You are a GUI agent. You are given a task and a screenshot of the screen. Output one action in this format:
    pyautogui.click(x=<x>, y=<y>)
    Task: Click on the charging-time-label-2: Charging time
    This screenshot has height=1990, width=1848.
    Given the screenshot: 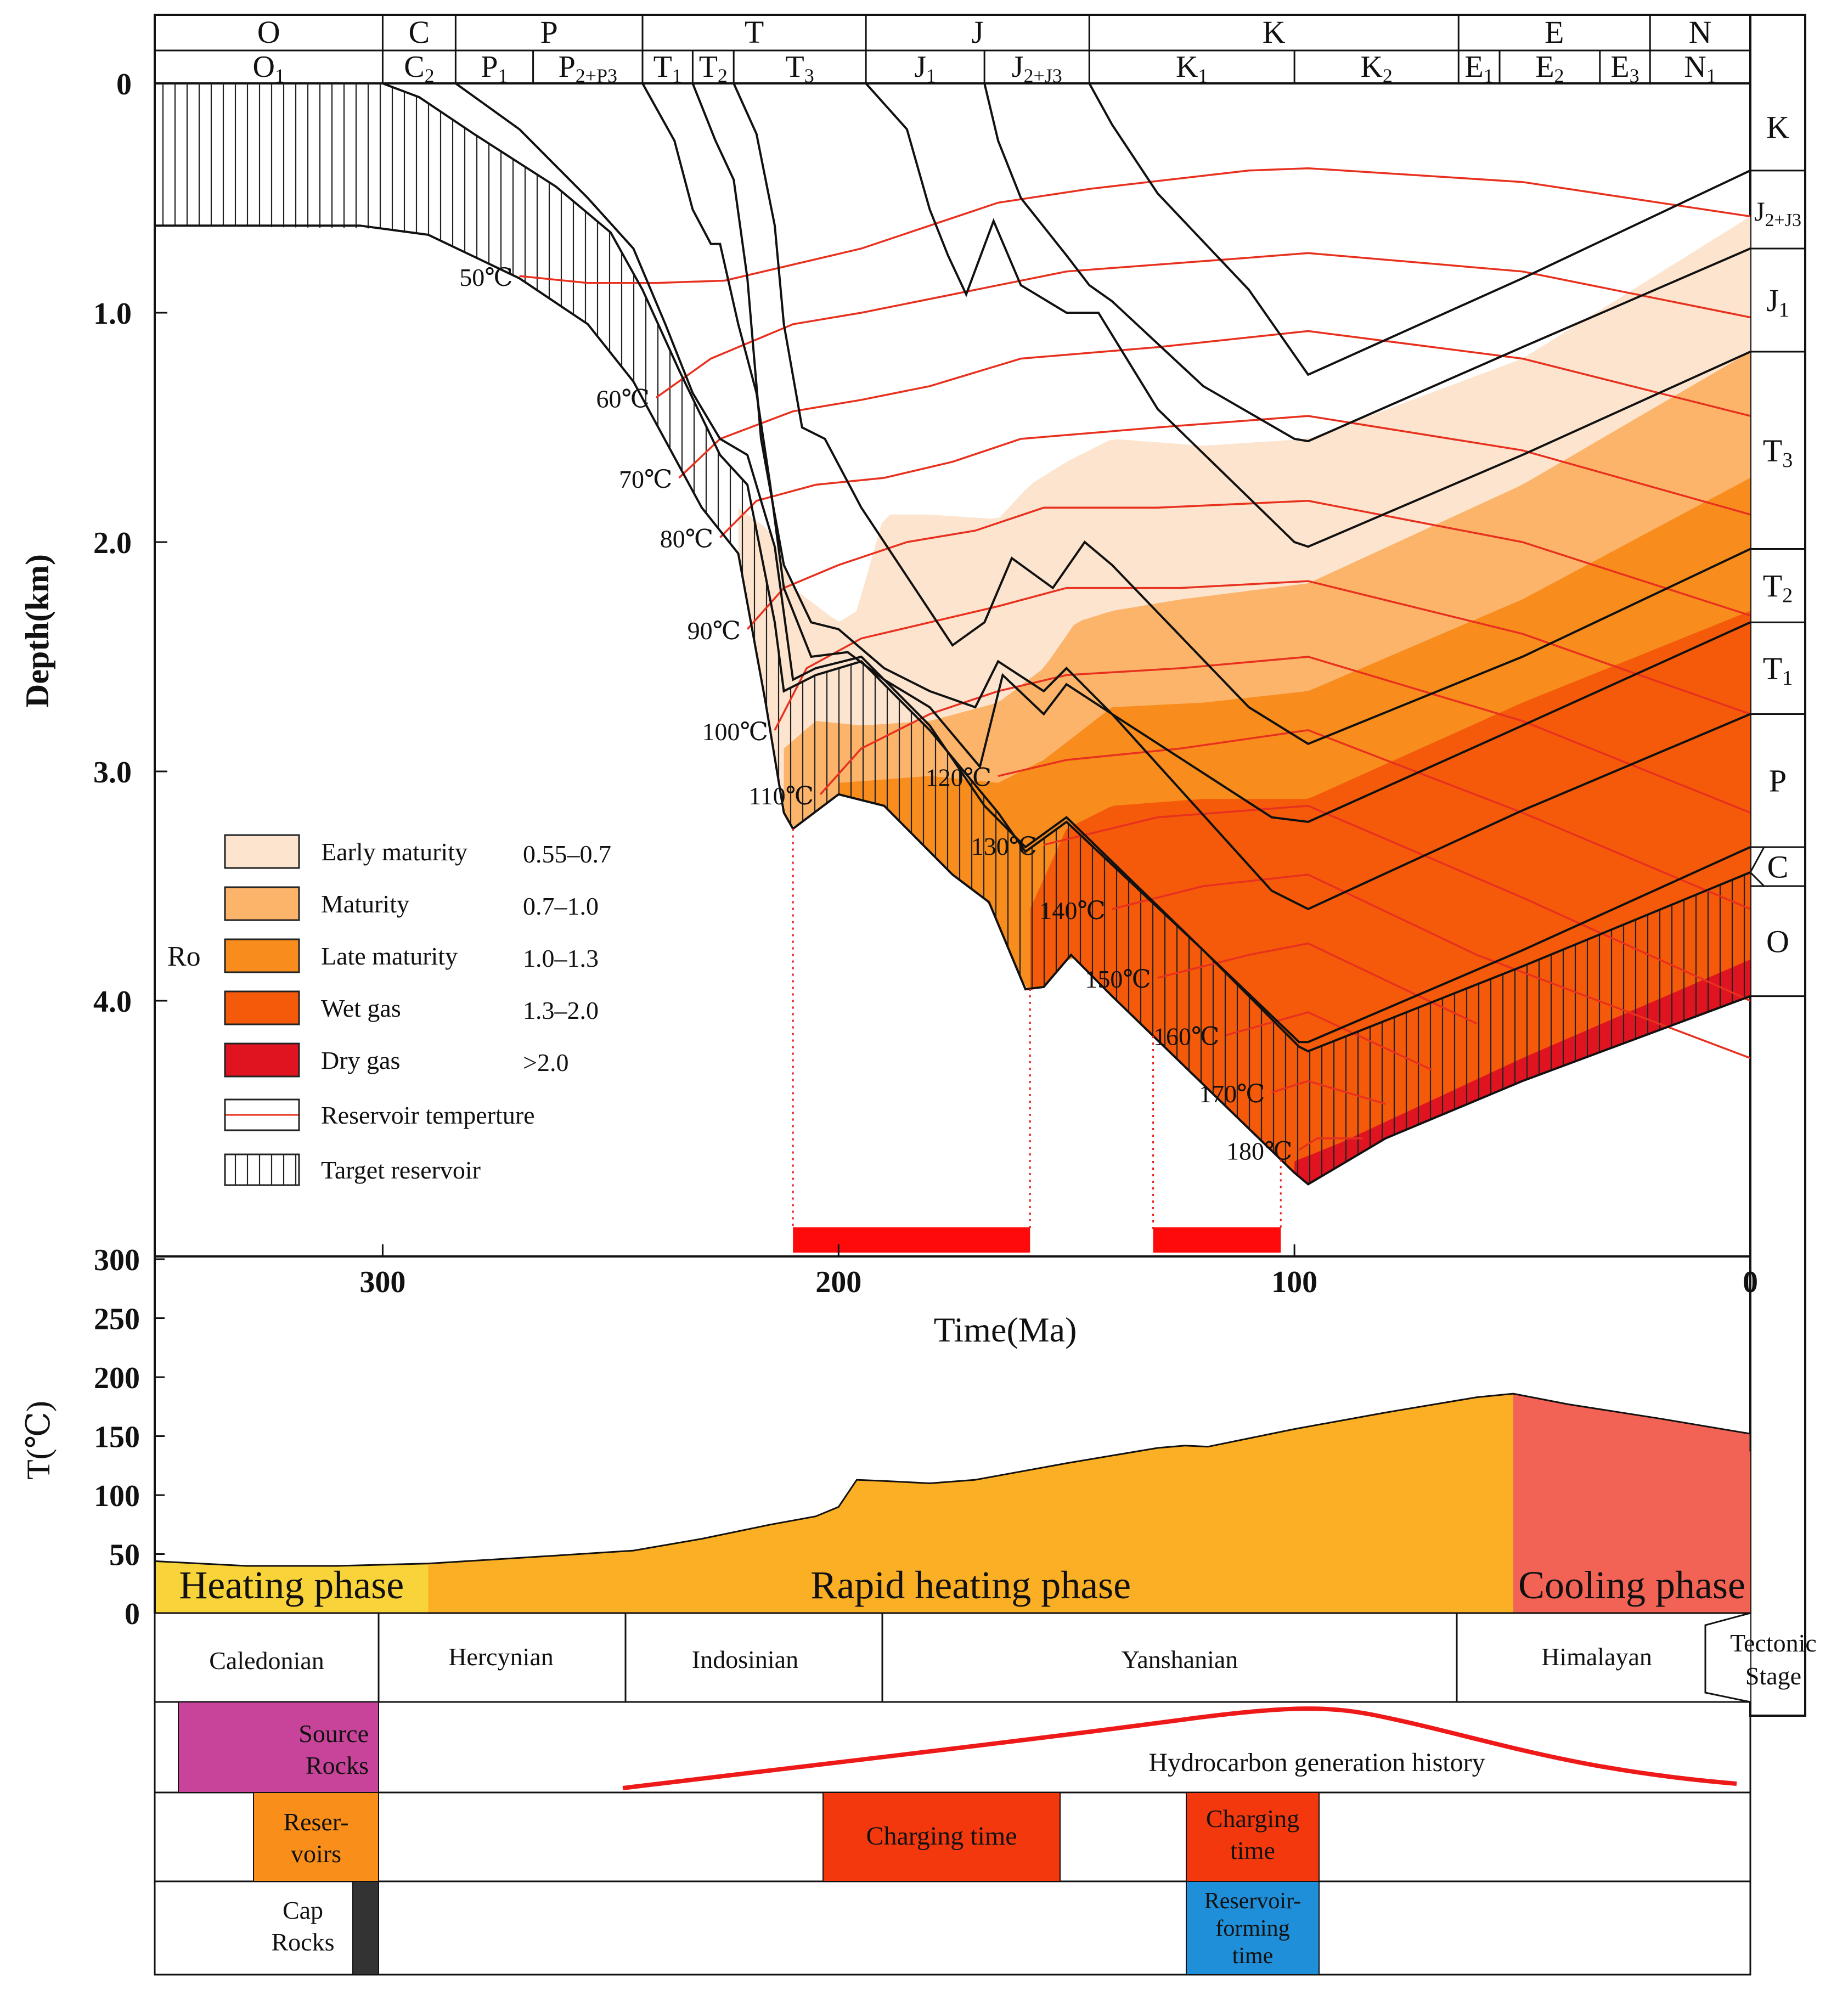 What is the action you would take?
    pyautogui.click(x=1253, y=1834)
    